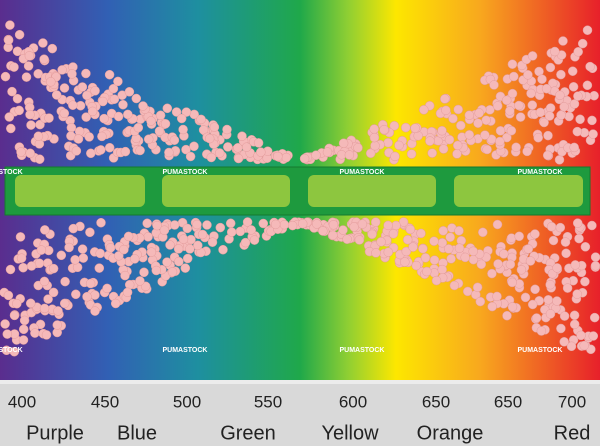  What do you see at coordinates (353, 401) in the screenshot?
I see `wavelength-label: 600` at bounding box center [353, 401].